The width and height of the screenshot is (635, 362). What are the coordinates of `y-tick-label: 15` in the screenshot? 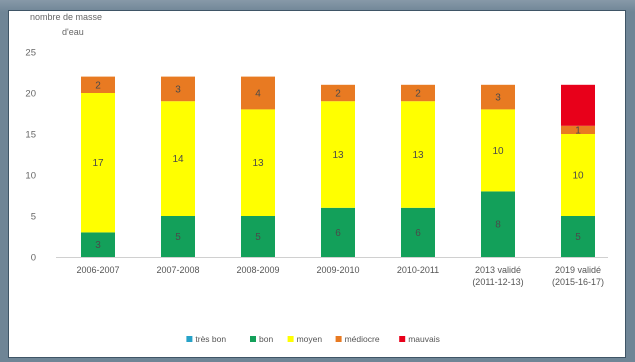 It's located at (30, 135).